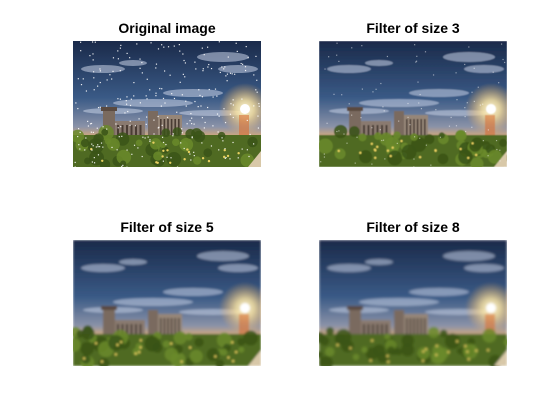  I want to click on panel-title: Filter of size 5, so click(167, 227).